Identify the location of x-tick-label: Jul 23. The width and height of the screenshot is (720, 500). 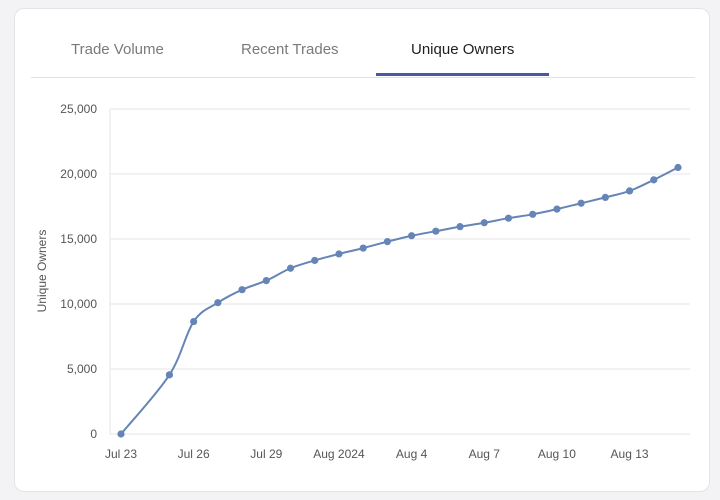
(121, 454).